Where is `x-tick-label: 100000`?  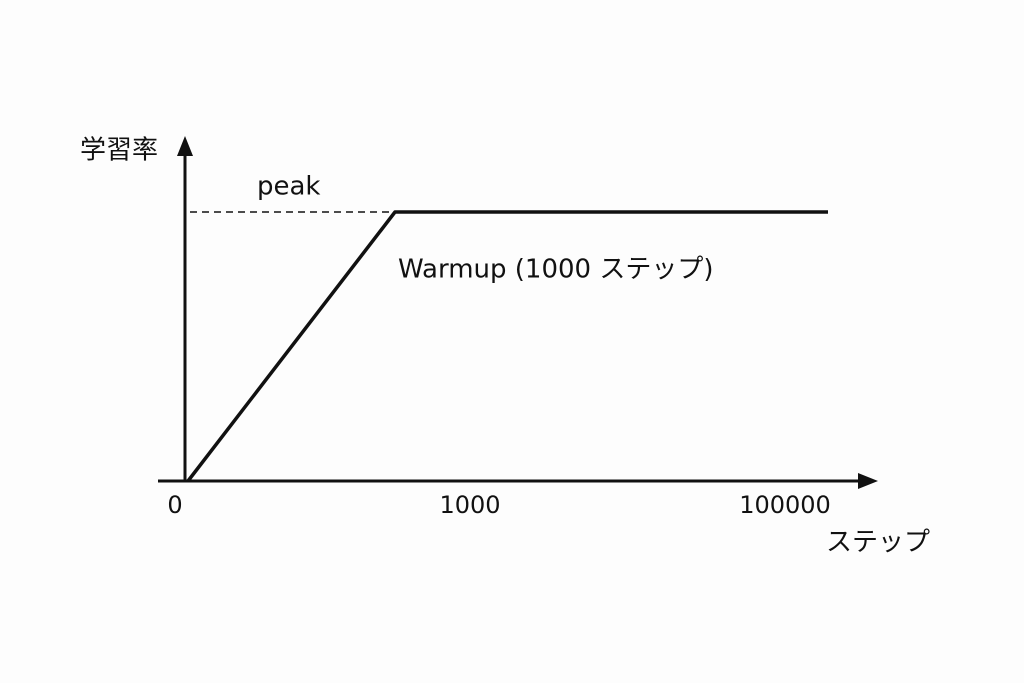 x-tick-label: 100000 is located at coordinates (785, 505).